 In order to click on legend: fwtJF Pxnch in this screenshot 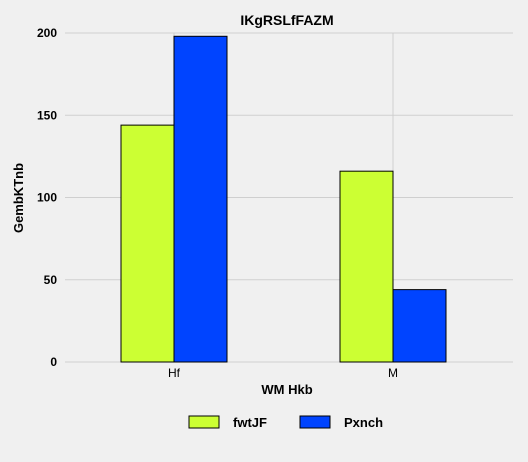, I will do `click(285, 422)`.